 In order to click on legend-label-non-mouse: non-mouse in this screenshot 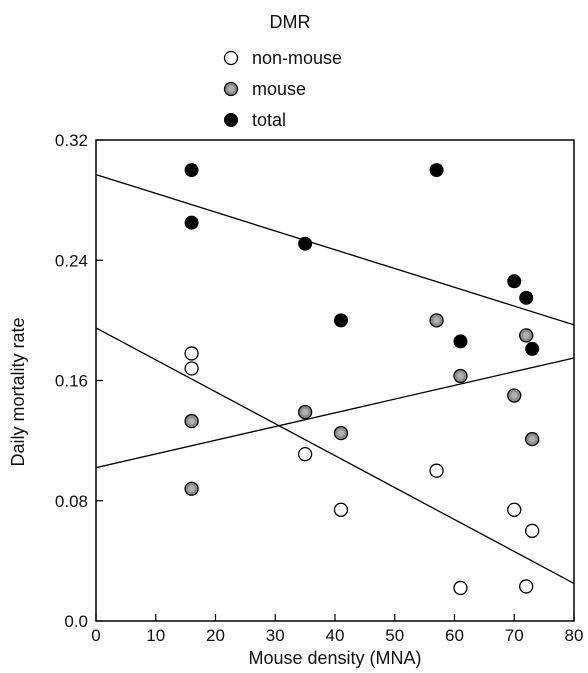, I will do `click(297, 58)`.